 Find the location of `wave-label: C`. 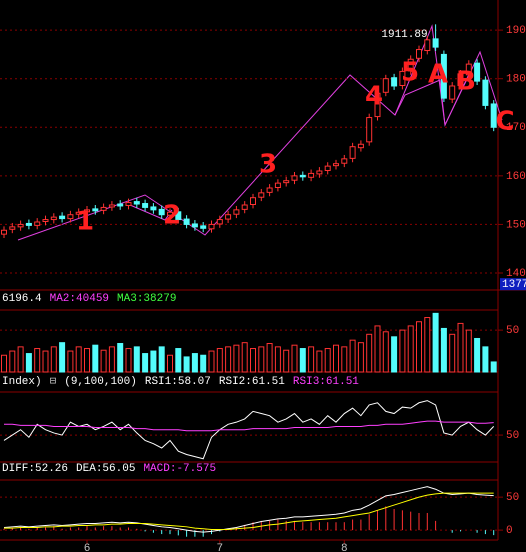

wave-label: C is located at coordinates (504, 122).